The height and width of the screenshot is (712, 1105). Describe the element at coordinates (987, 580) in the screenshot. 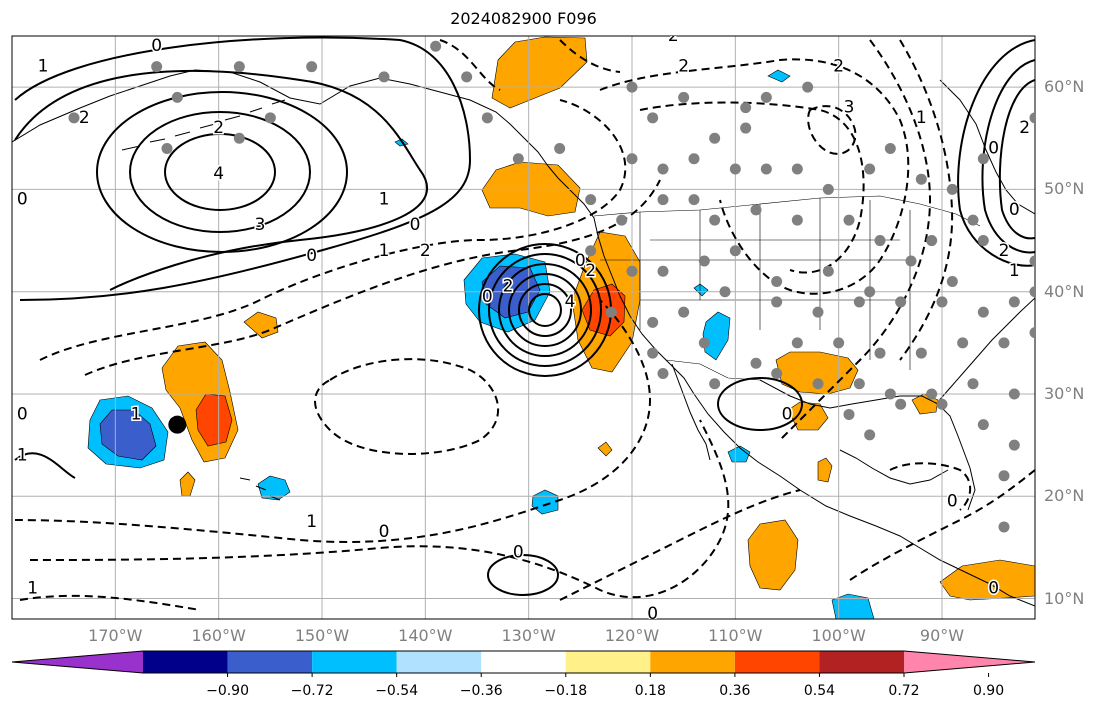

I see `shade-orange-centam` at that location.